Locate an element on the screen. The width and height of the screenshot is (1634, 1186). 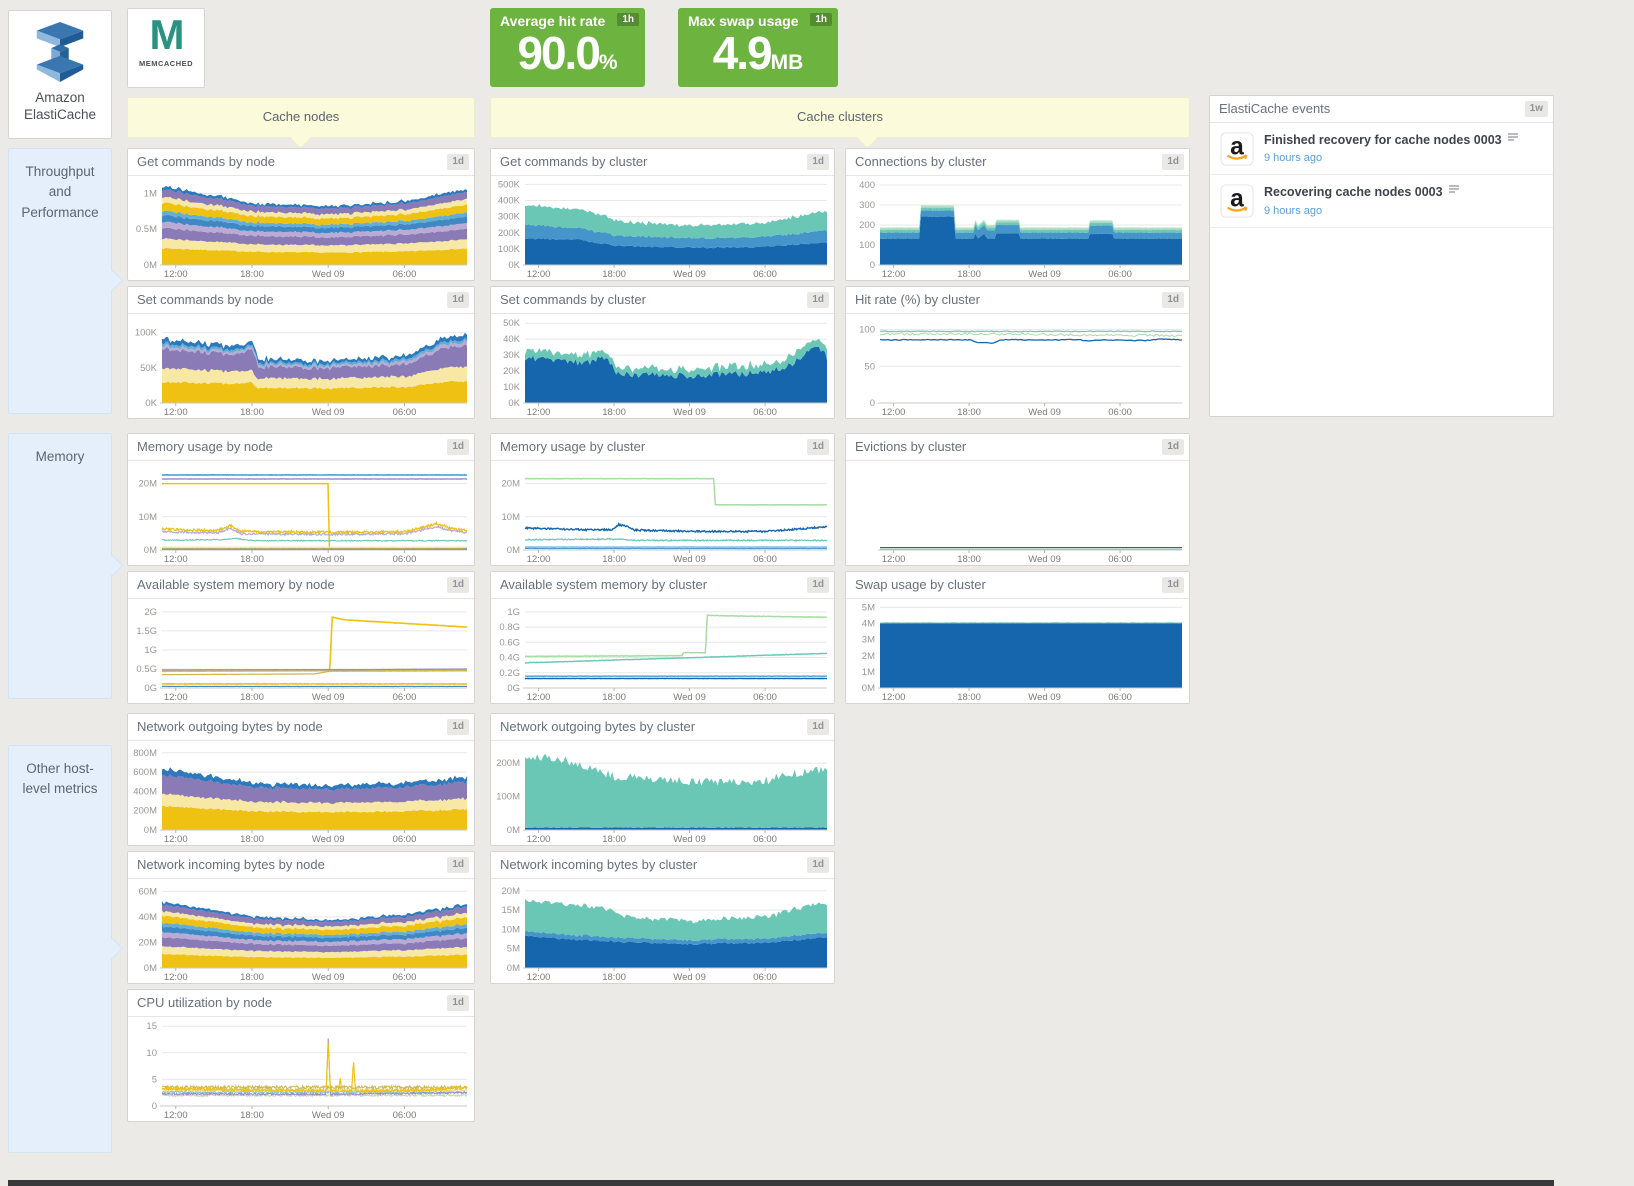
banner-pointer is located at coordinates (300, 138).